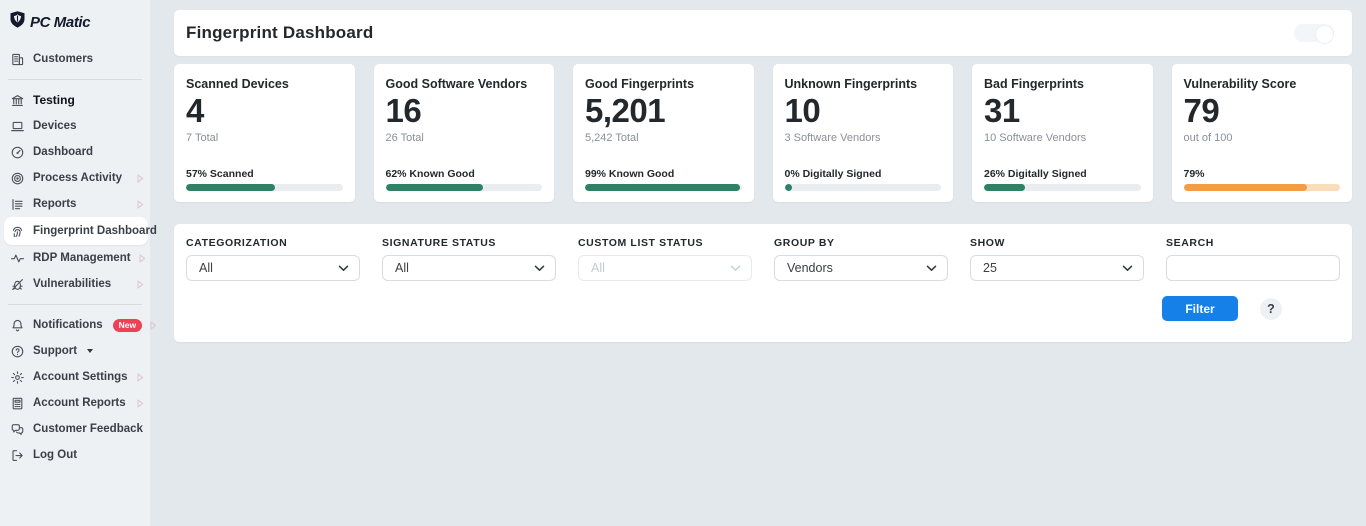 This screenshot has height=526, width=1366. What do you see at coordinates (80, 377) in the screenshot?
I see `sidebar-item-label: Account Settings` at bounding box center [80, 377].